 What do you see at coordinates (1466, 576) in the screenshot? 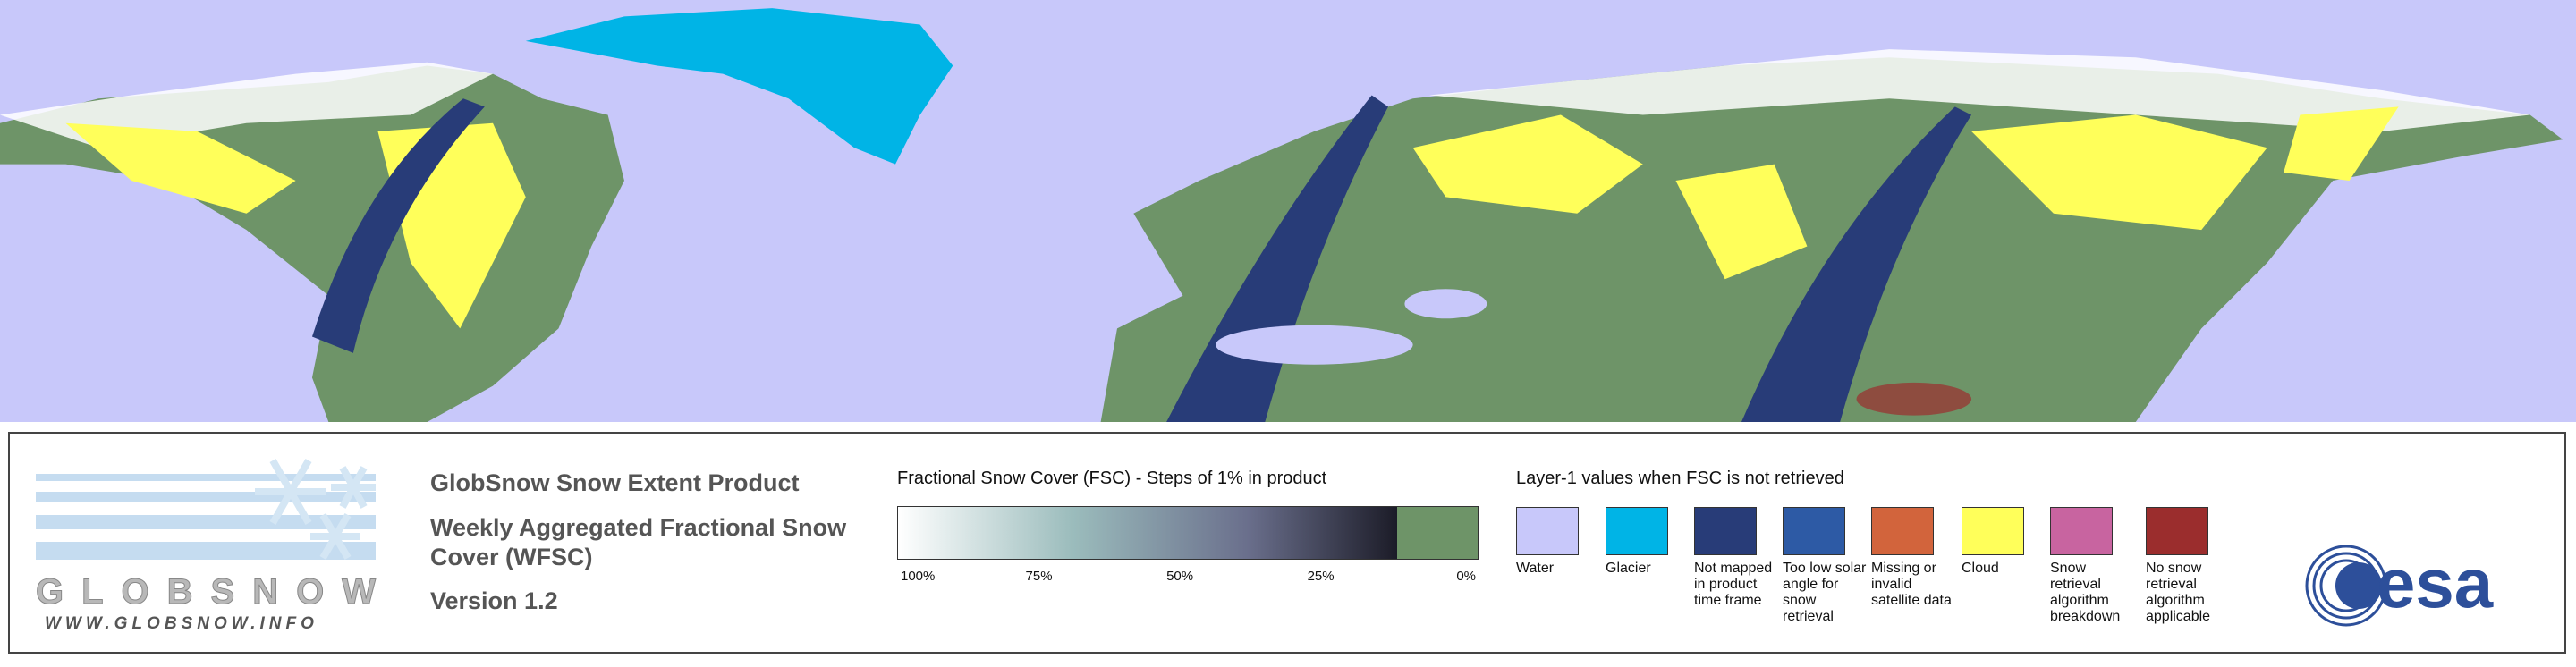
I see `fsc-tick-label: 0%` at bounding box center [1466, 576].